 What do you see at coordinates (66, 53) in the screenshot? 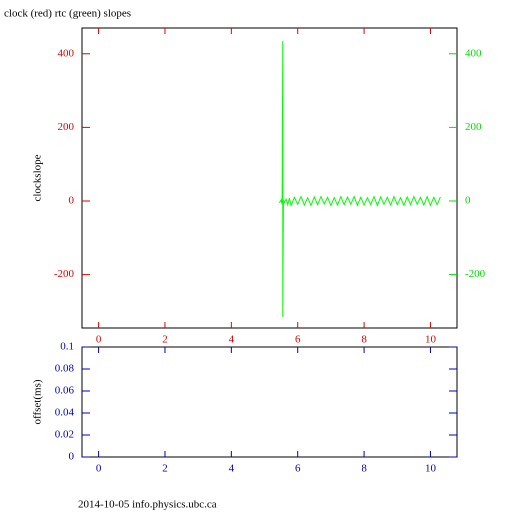
I see `y-tick-label: 400` at bounding box center [66, 53].